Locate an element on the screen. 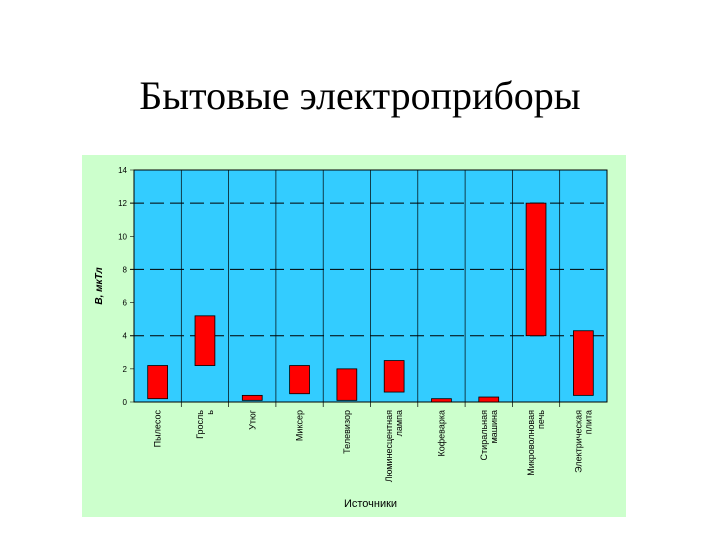 The width and height of the screenshot is (720, 540). x-tick-label-line: Утюг is located at coordinates (252, 419).